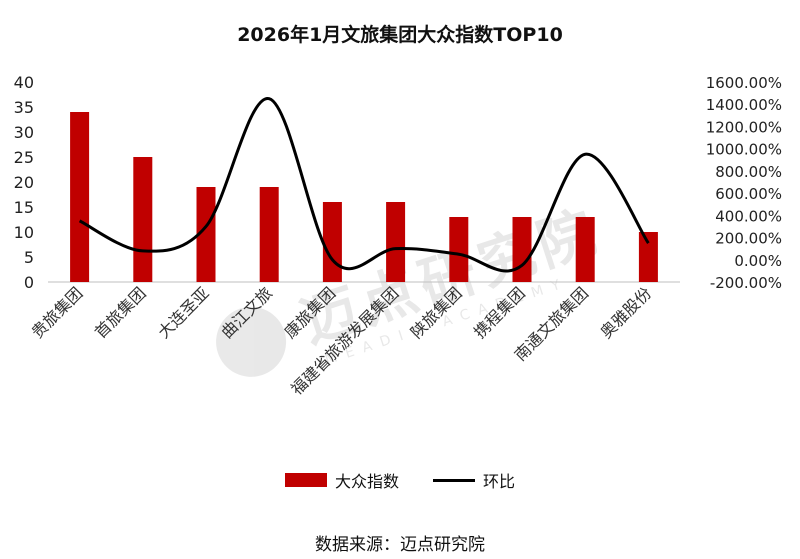  Describe the element at coordinates (744, 127) in the screenshot. I see `y-right-tick-label: 1200.00%` at that location.